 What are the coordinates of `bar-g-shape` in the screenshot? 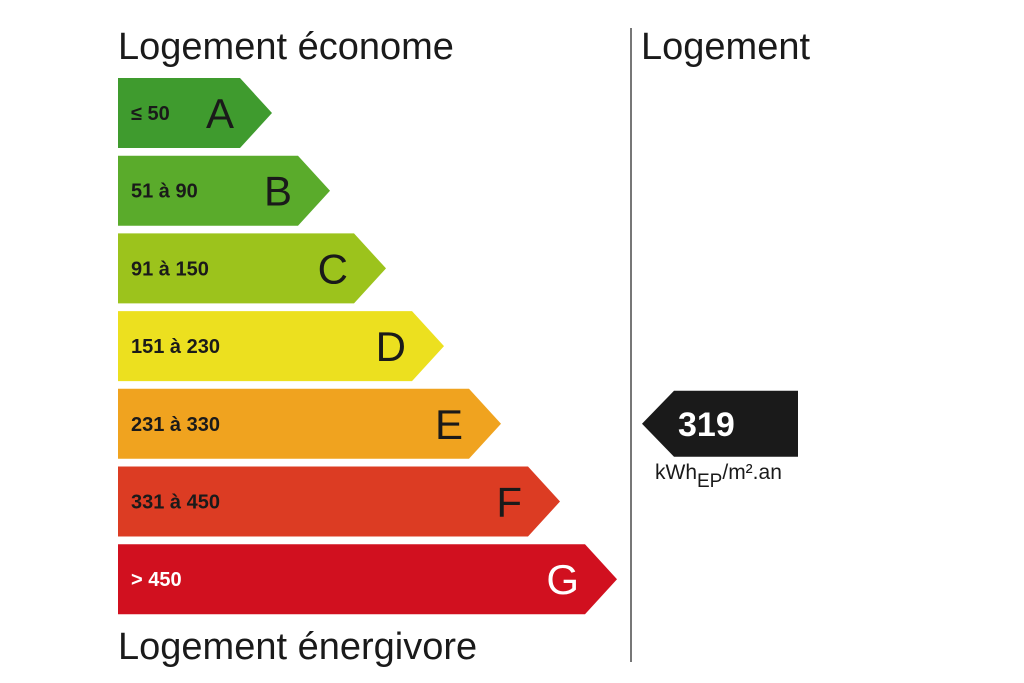 It's located at (367, 579).